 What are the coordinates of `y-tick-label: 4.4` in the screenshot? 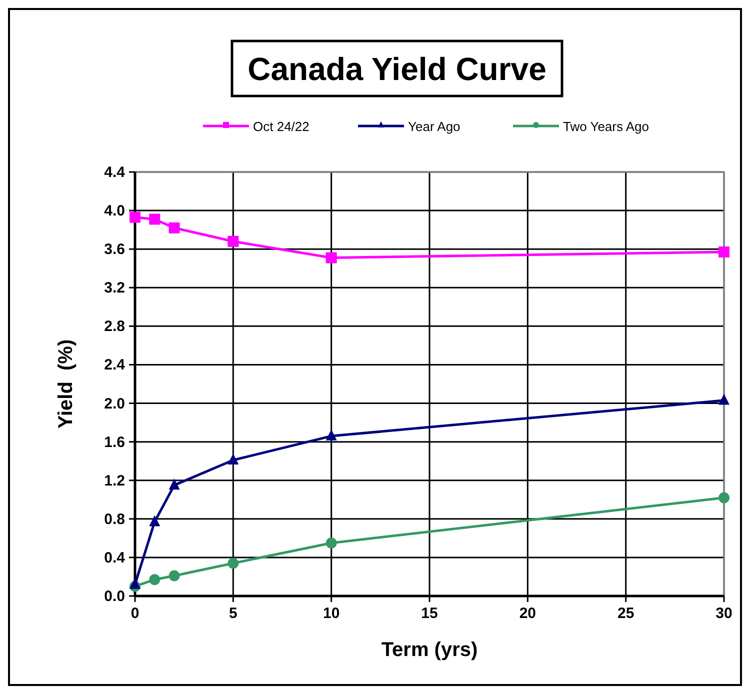 It's located at (115, 172).